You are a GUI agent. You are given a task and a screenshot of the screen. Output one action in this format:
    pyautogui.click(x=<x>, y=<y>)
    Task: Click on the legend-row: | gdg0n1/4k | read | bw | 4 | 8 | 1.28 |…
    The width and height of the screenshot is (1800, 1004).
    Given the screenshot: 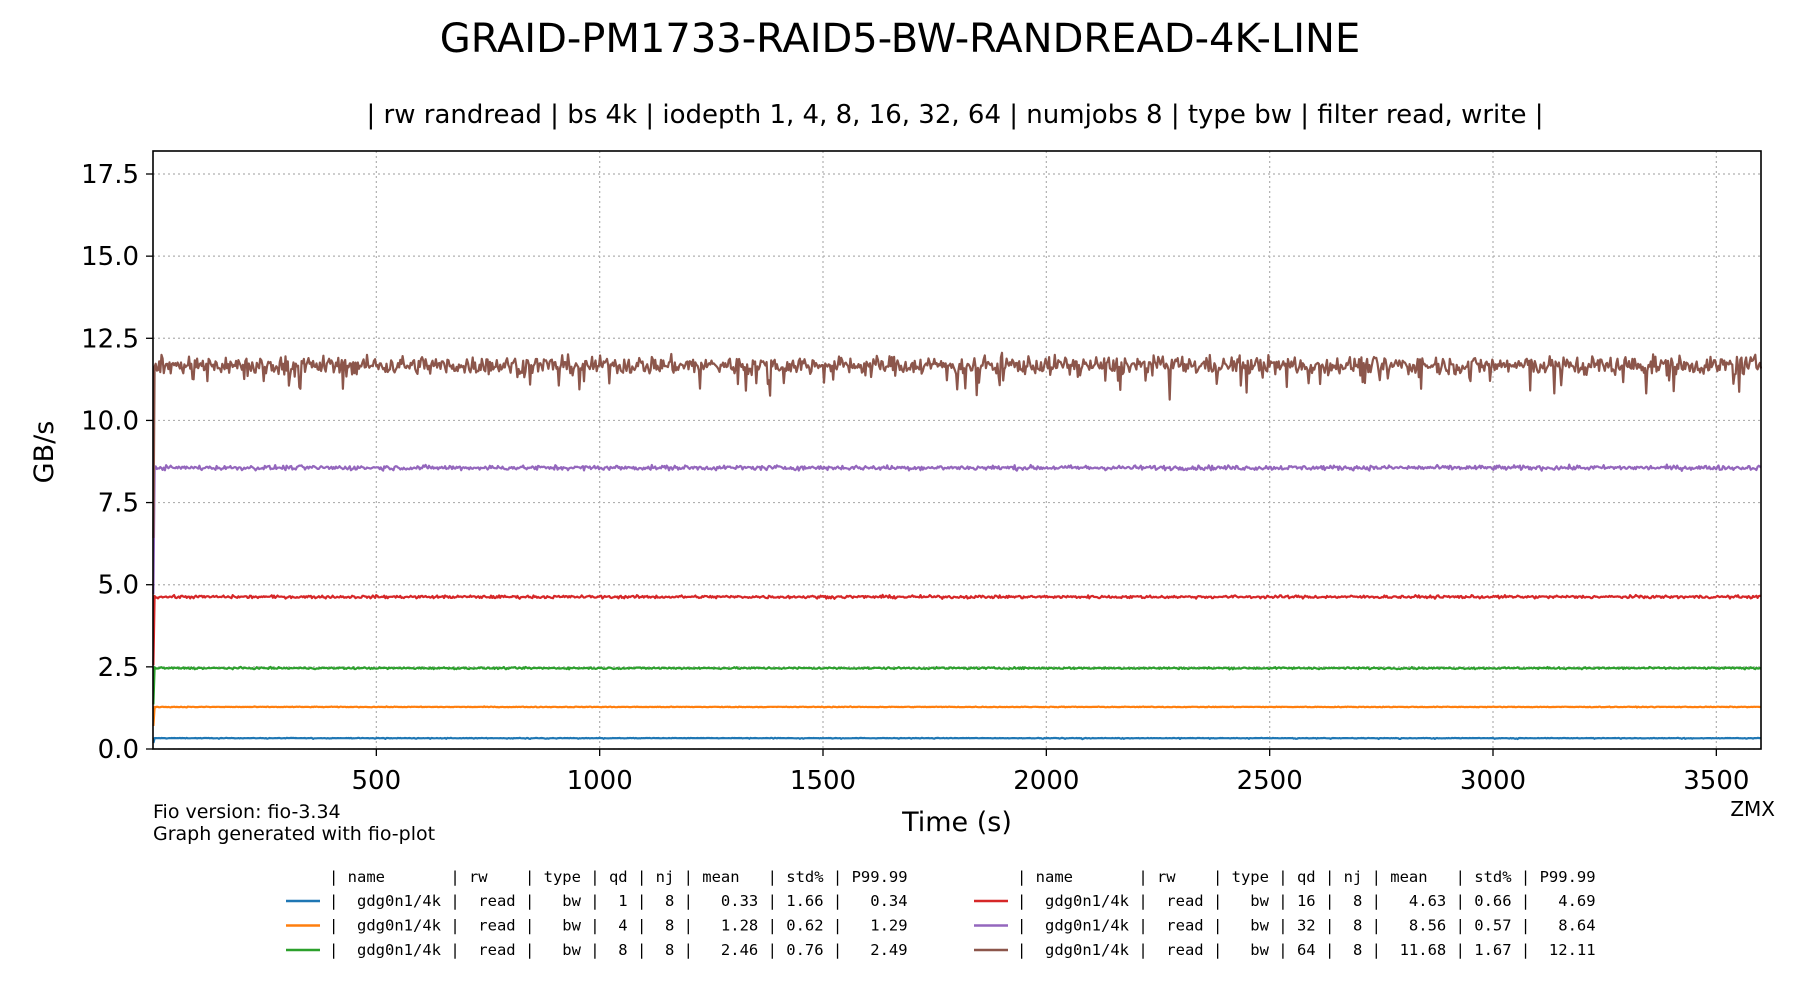 What is the action you would take?
    pyautogui.click(x=618, y=926)
    